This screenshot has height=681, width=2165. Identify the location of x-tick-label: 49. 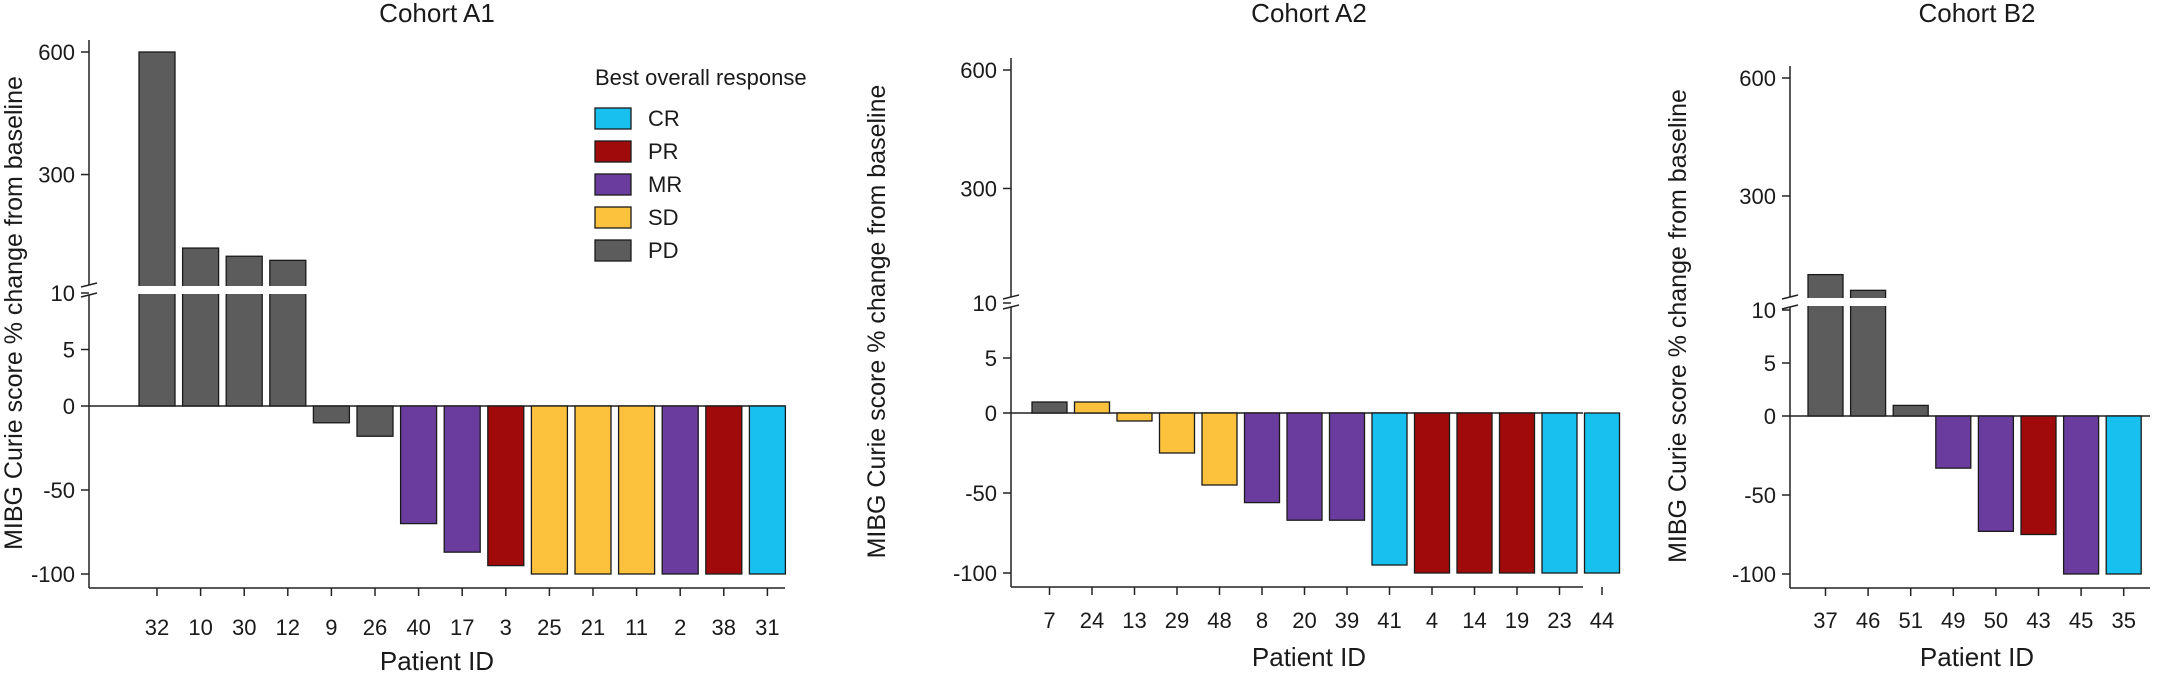
(1953, 620).